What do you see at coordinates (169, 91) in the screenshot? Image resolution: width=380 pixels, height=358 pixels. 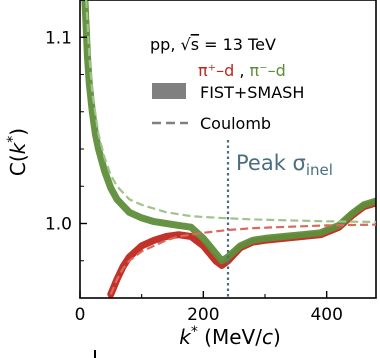 I see `legend-band-swatch` at bounding box center [169, 91].